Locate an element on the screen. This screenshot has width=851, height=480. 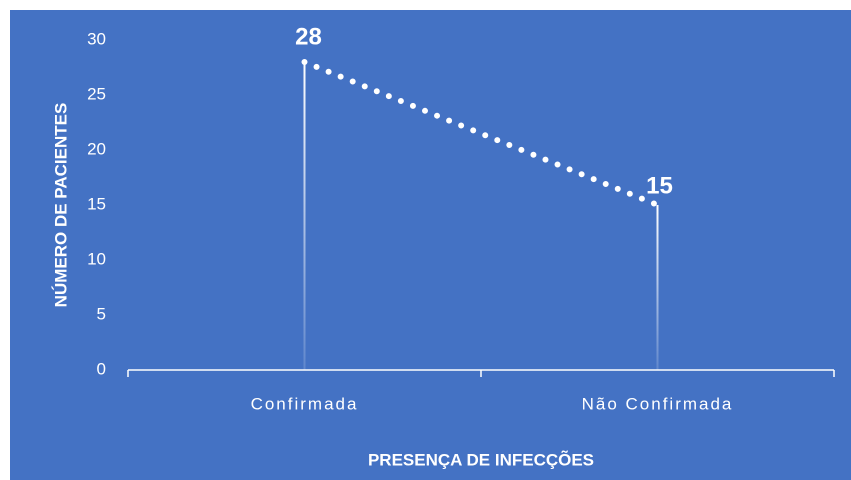
y-tick-label: 0 is located at coordinates (101, 368).